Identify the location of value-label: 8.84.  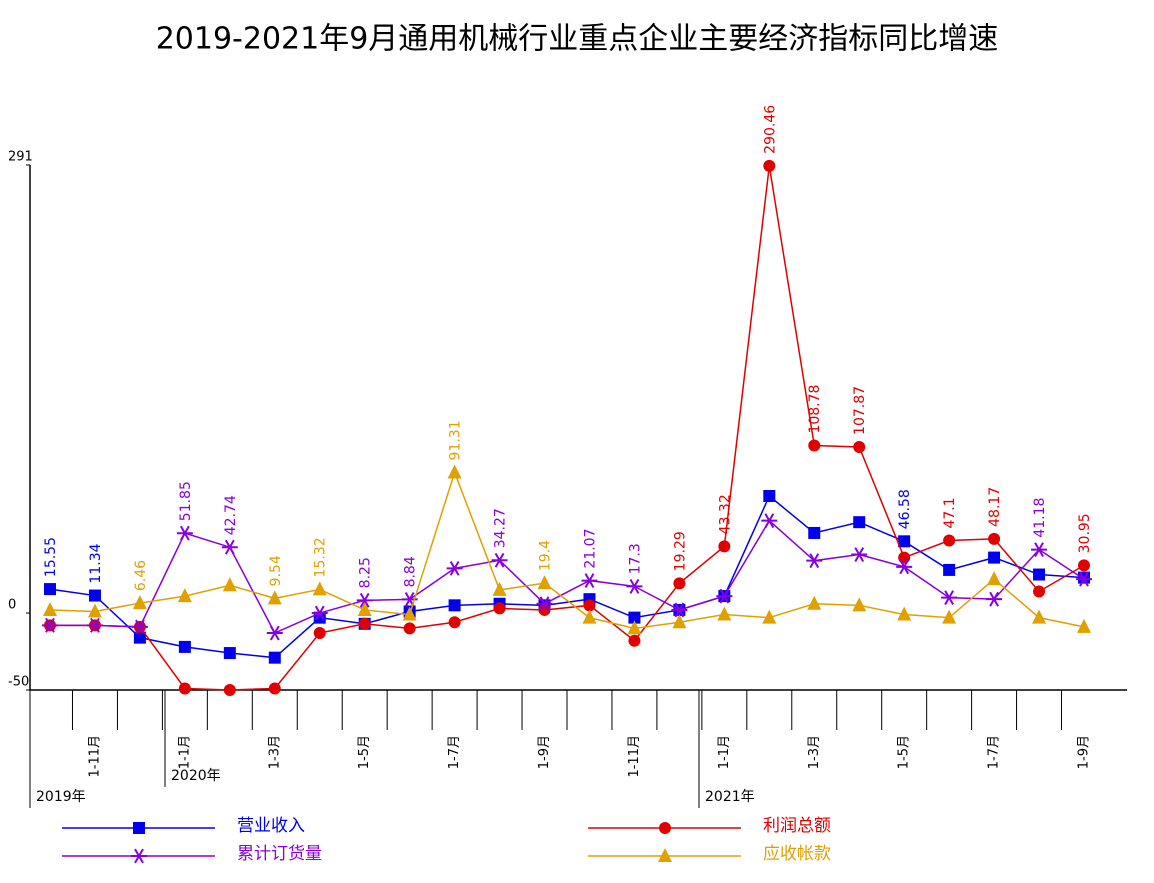
(411, 571).